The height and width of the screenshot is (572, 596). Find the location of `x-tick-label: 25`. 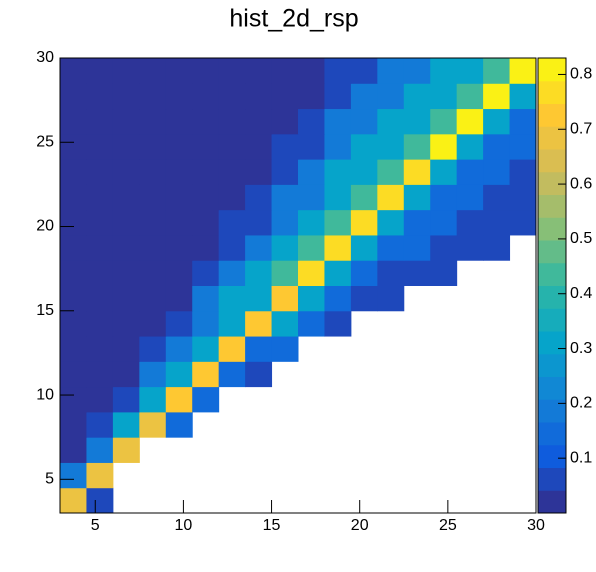

x-tick-label: 25 is located at coordinates (448, 525).